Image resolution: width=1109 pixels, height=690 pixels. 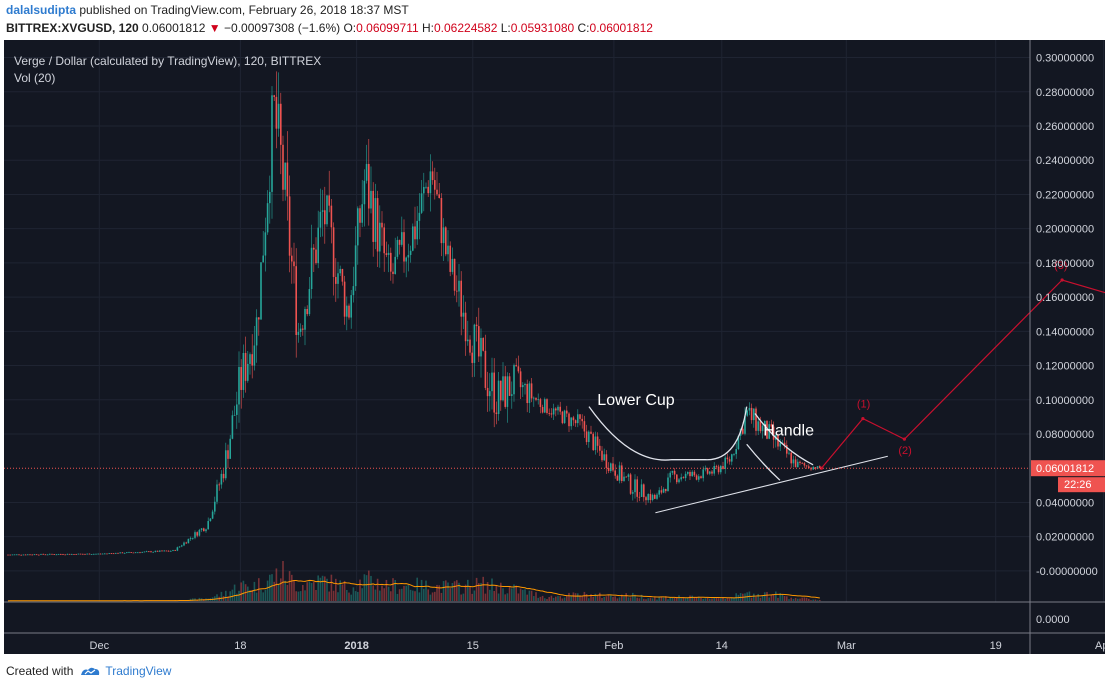 What do you see at coordinates (1065, 503) in the screenshot?
I see `y-tick-label: 0.04000000` at bounding box center [1065, 503].